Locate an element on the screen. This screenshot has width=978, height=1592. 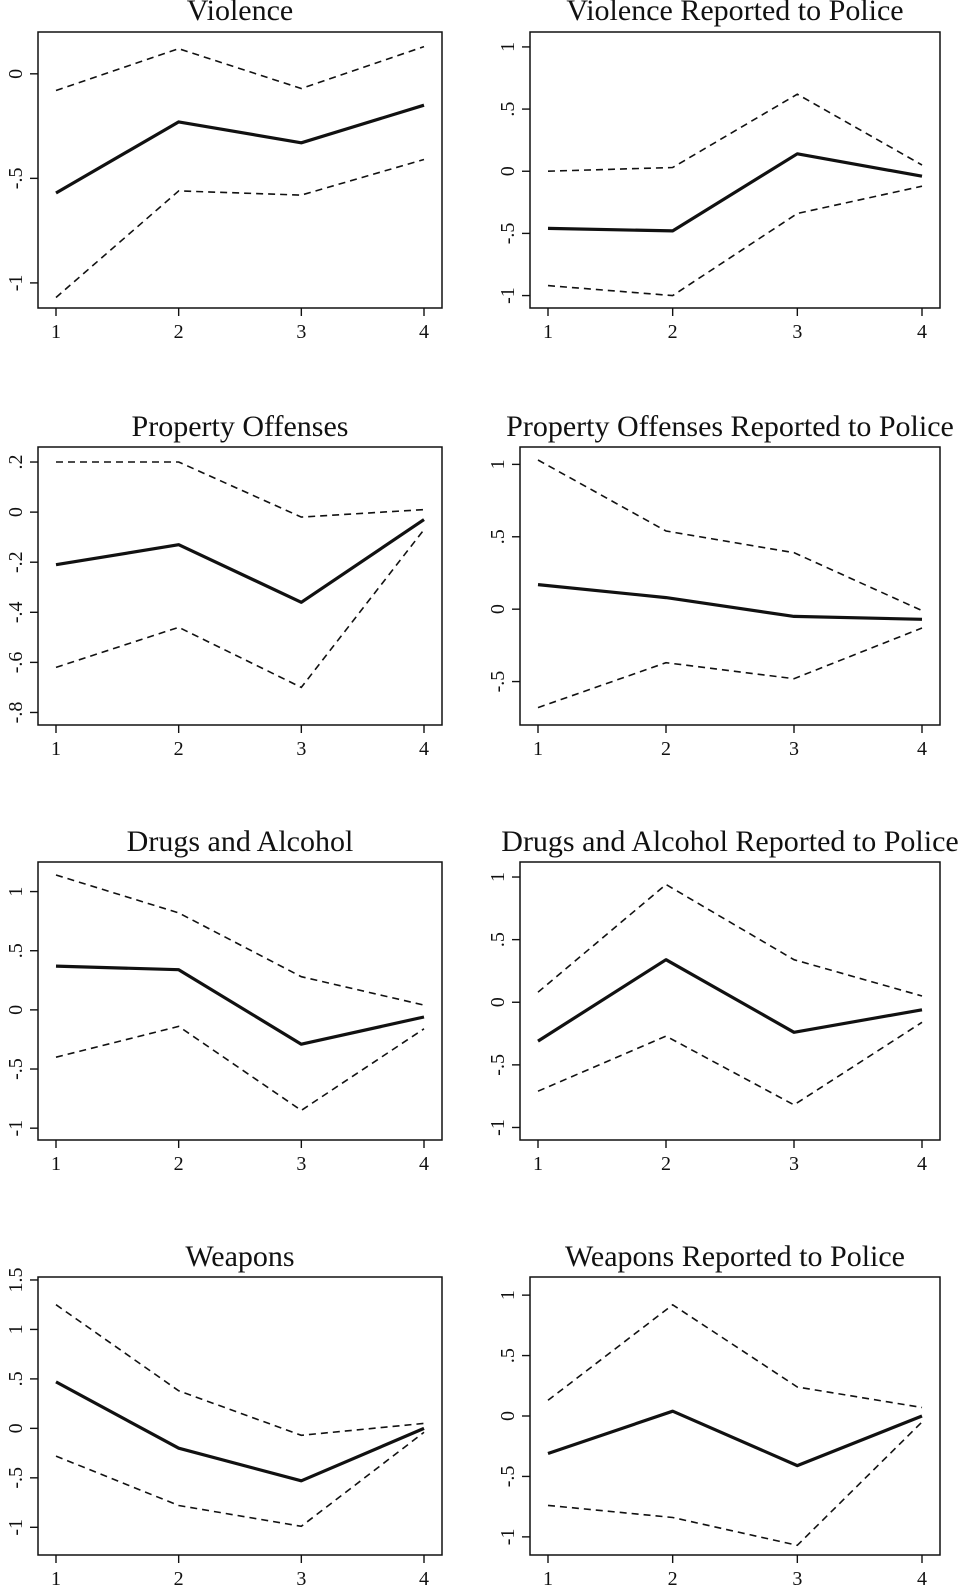
panel-3: Property Offenses 1 2 3 4 -.8 -.6 -.4 -.2 0 .2 is located at coordinates (224, 585).